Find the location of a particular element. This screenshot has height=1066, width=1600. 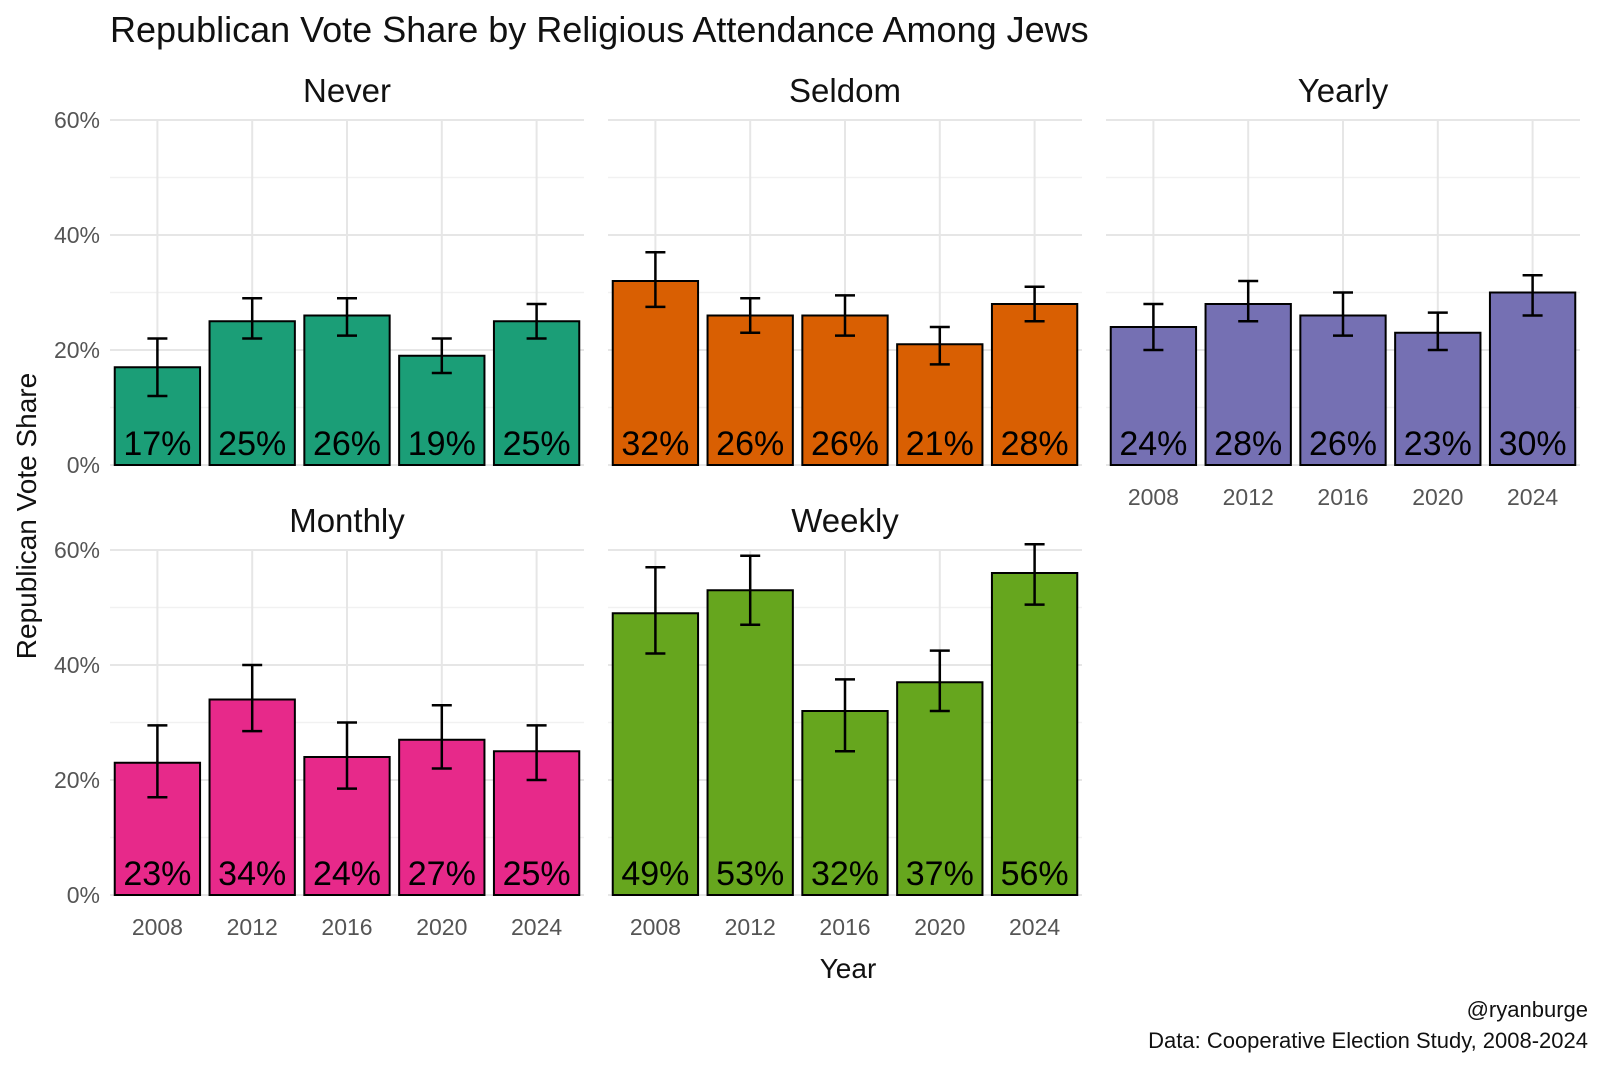

bar-weekly-2024 is located at coordinates (1034, 734).